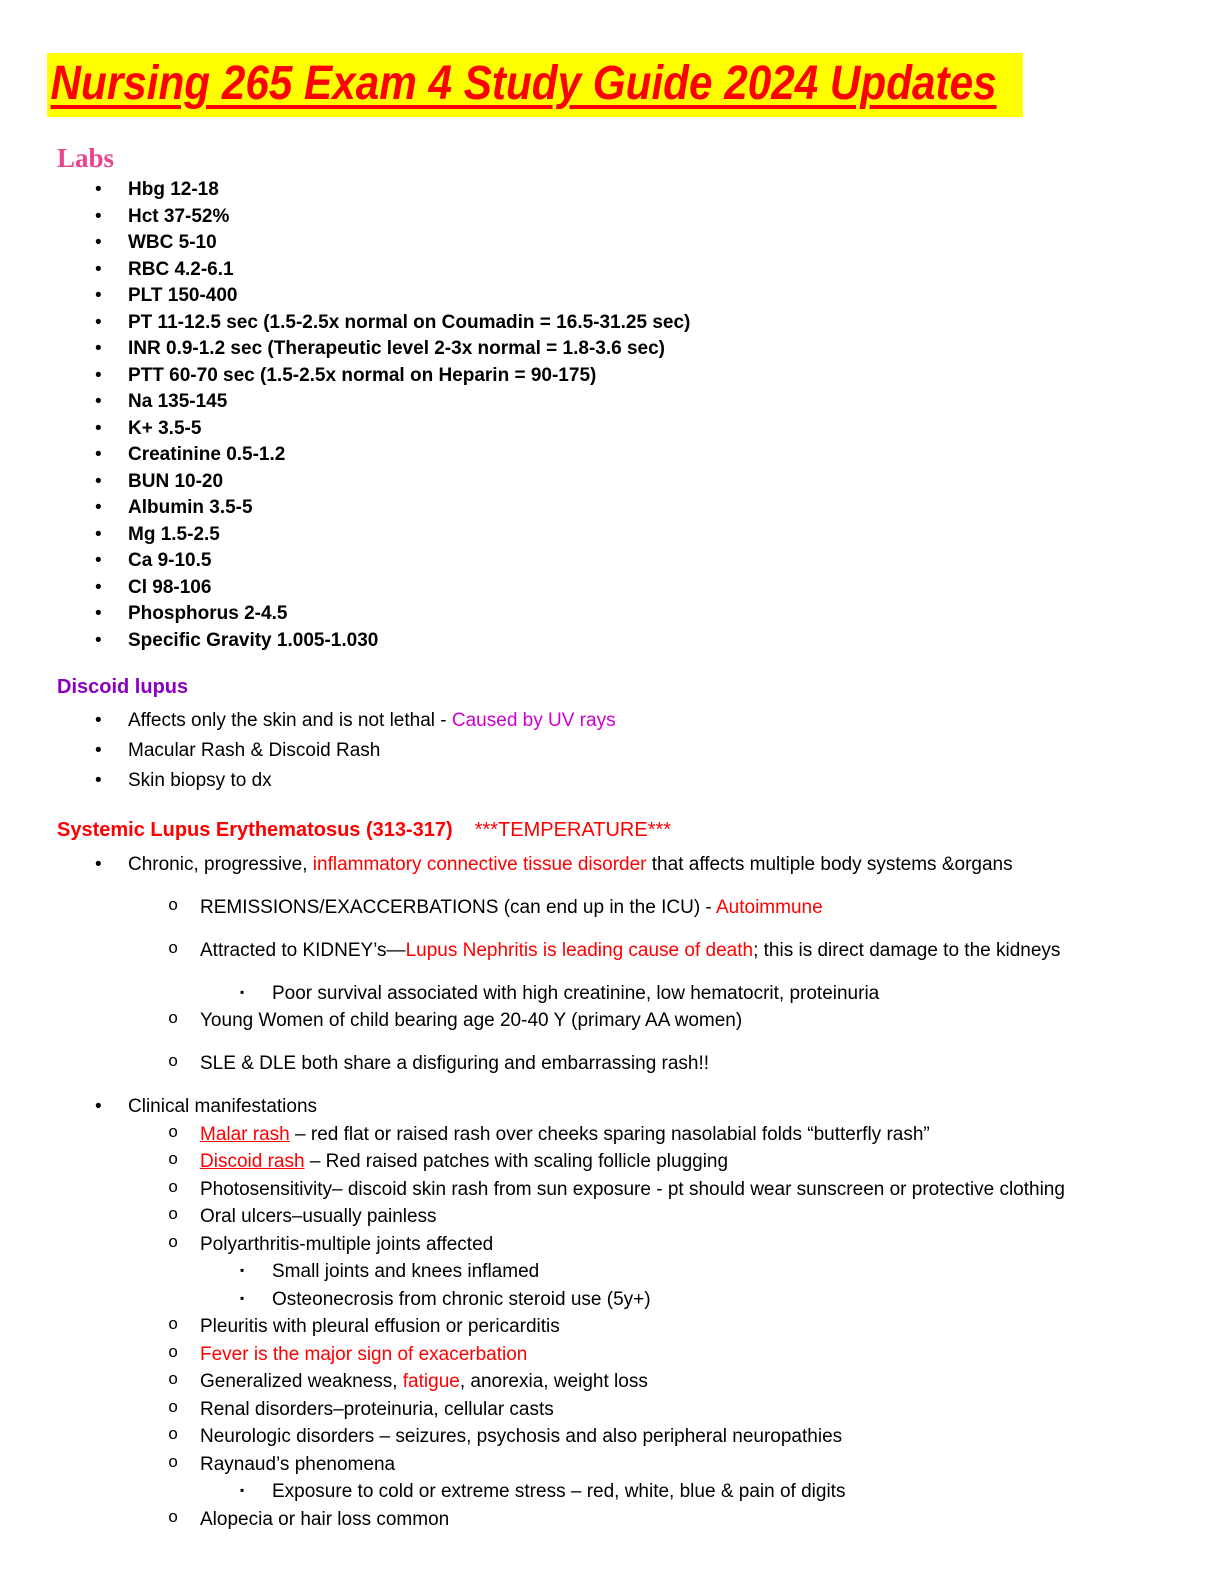 The width and height of the screenshot is (1224, 1584). I want to click on text-segment: inflammatory connective tissue disorder, so click(479, 864).